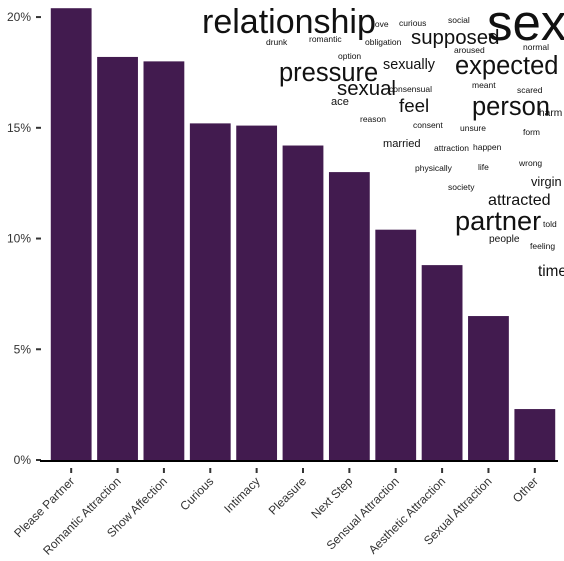  Describe the element at coordinates (241, 494) in the screenshot. I see `x-tick-label: Intimacy` at that location.